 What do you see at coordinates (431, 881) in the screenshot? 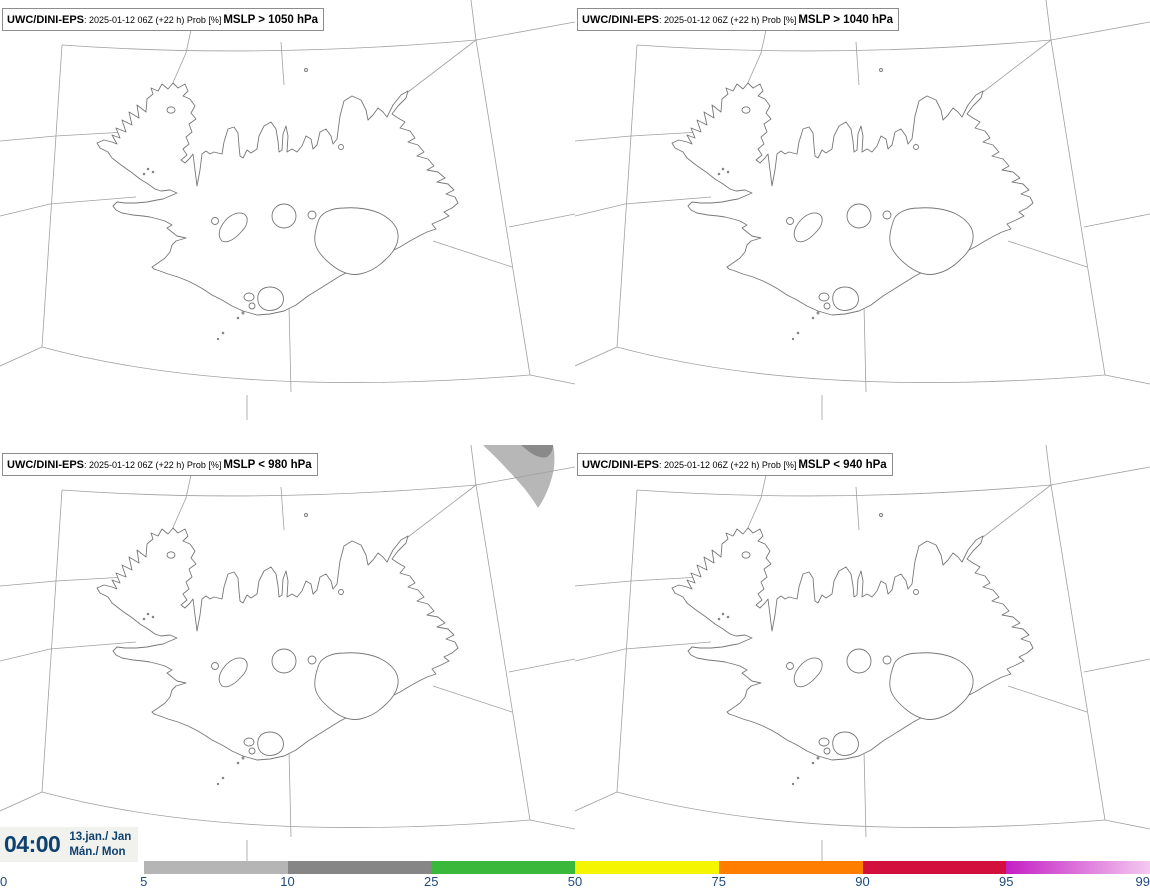
I see `colorbar-tick-label: 25` at bounding box center [431, 881].